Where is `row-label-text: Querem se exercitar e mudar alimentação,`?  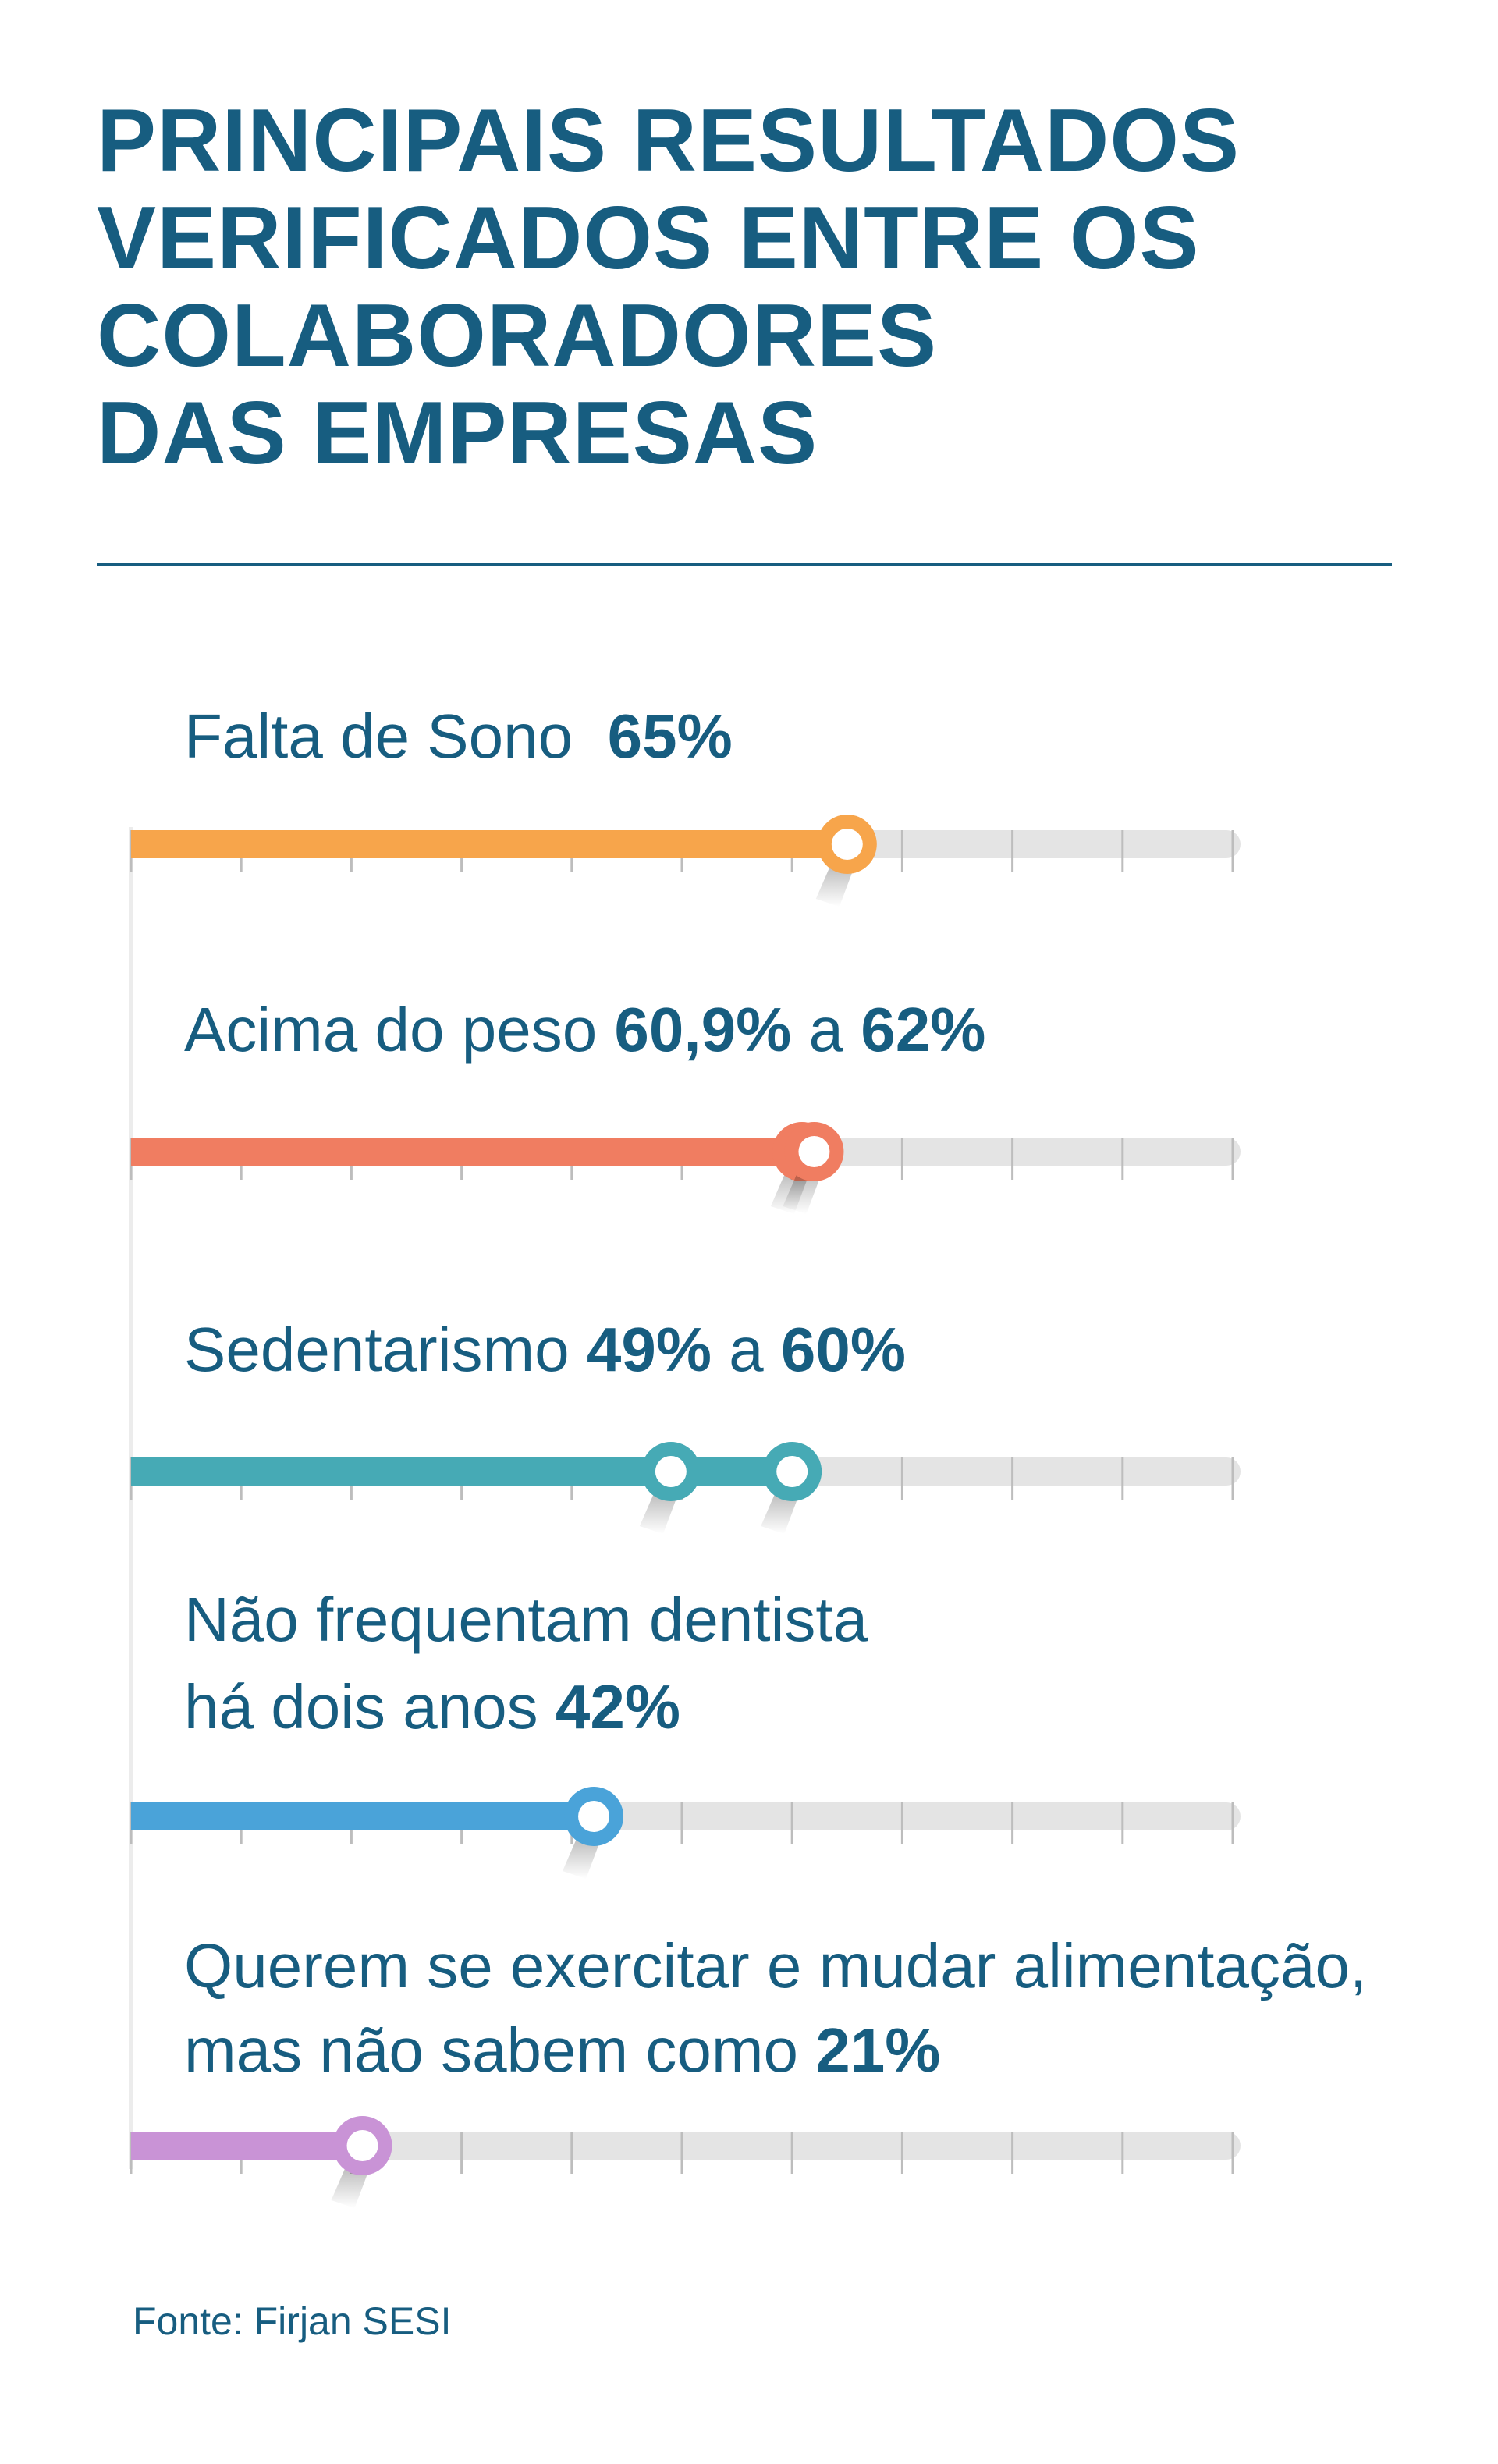 row-label-text: Querem se exercitar e mudar alimentação, is located at coordinates (776, 1966).